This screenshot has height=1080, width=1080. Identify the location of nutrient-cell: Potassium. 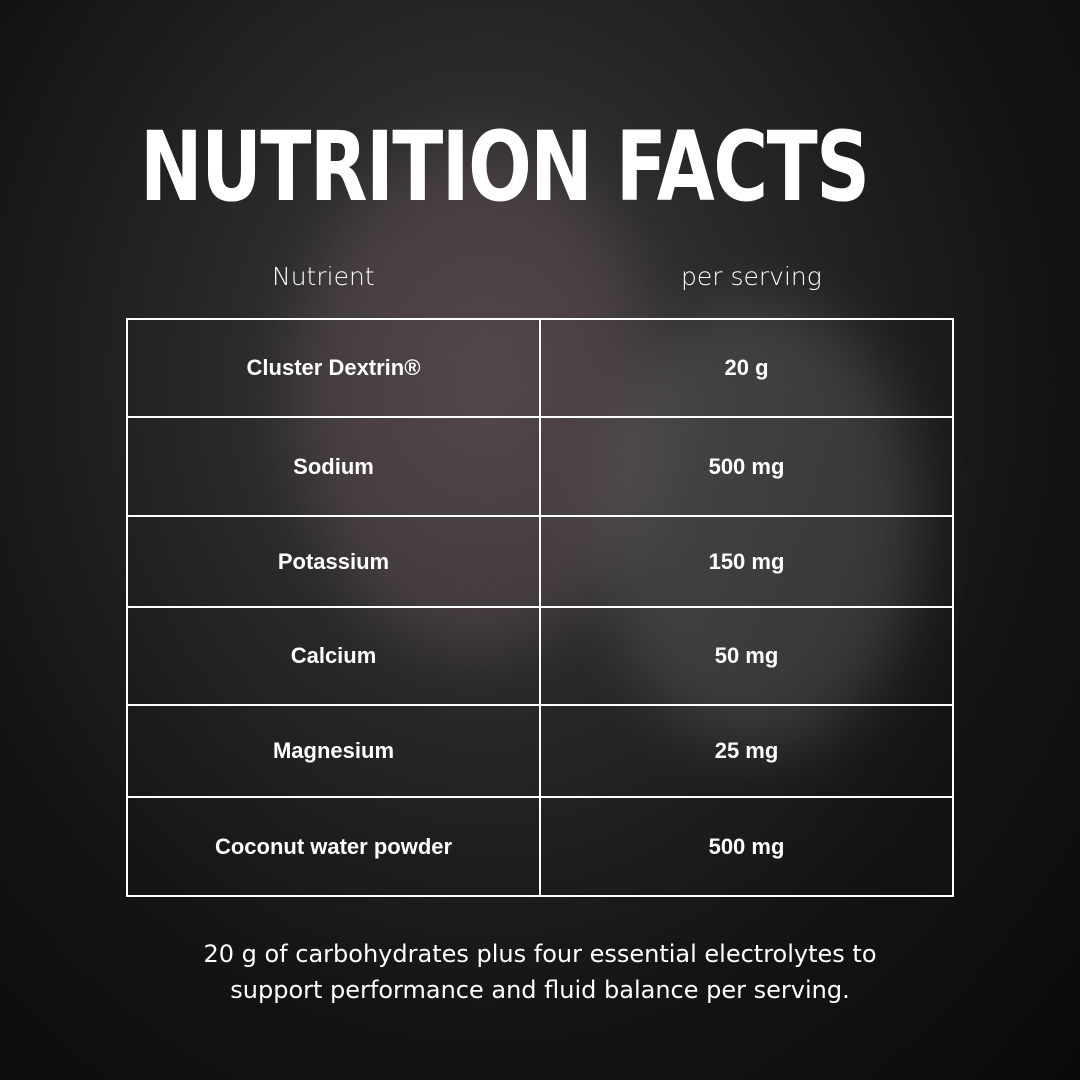
(333, 561).